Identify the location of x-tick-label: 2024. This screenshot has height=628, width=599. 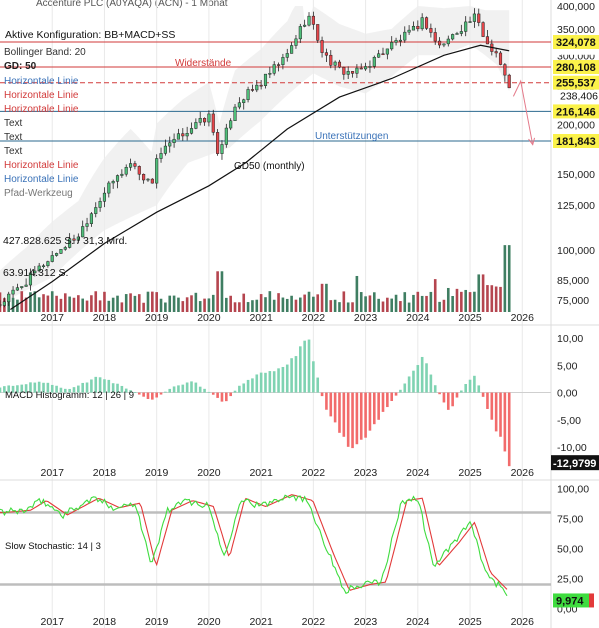
(418, 622).